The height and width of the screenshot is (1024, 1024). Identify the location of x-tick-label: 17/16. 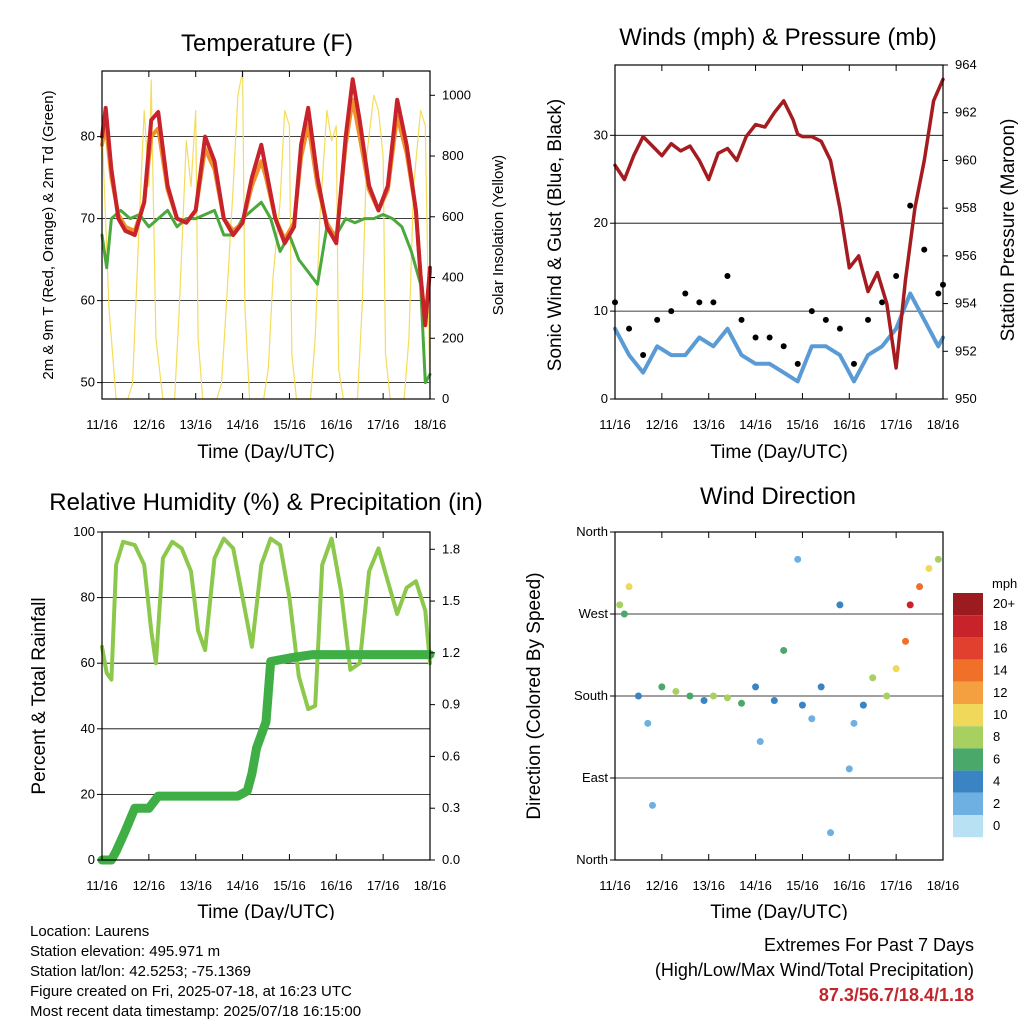
(383, 885).